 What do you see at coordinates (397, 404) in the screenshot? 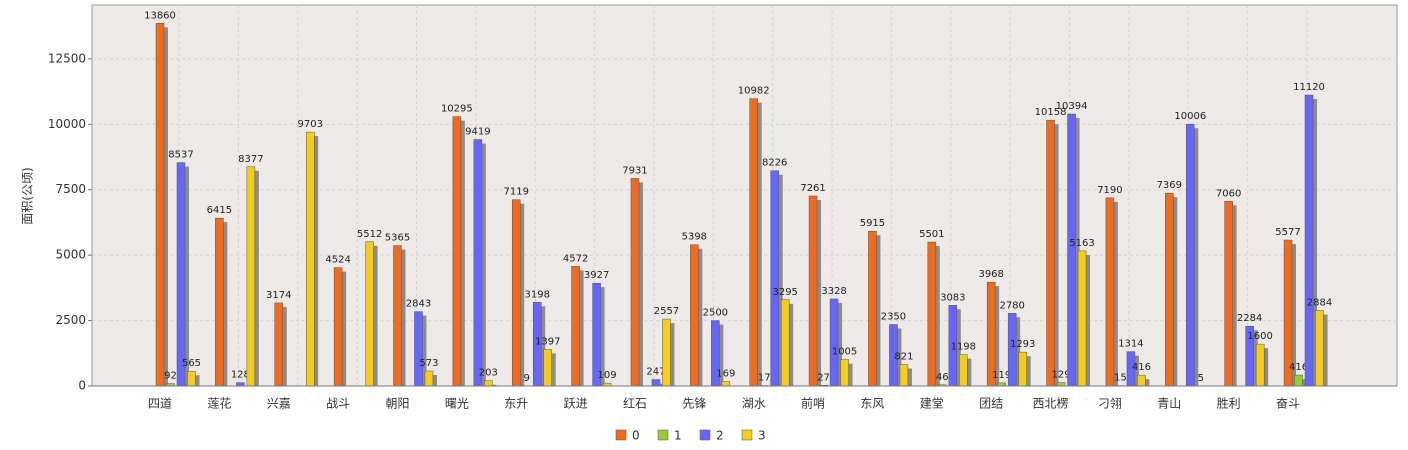
I see `x-tick-label: 朝阳` at bounding box center [397, 404].